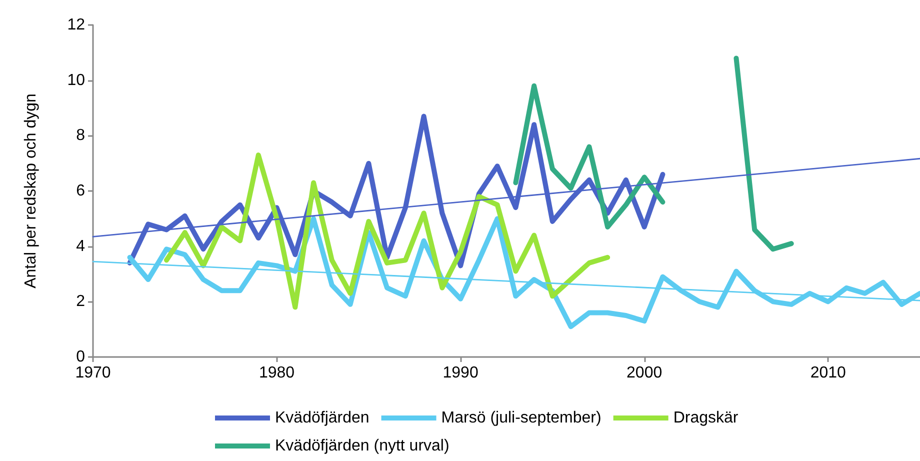 This screenshot has height=461, width=920. What do you see at coordinates (81, 191) in the screenshot?
I see `y-tick-label: 6` at bounding box center [81, 191].